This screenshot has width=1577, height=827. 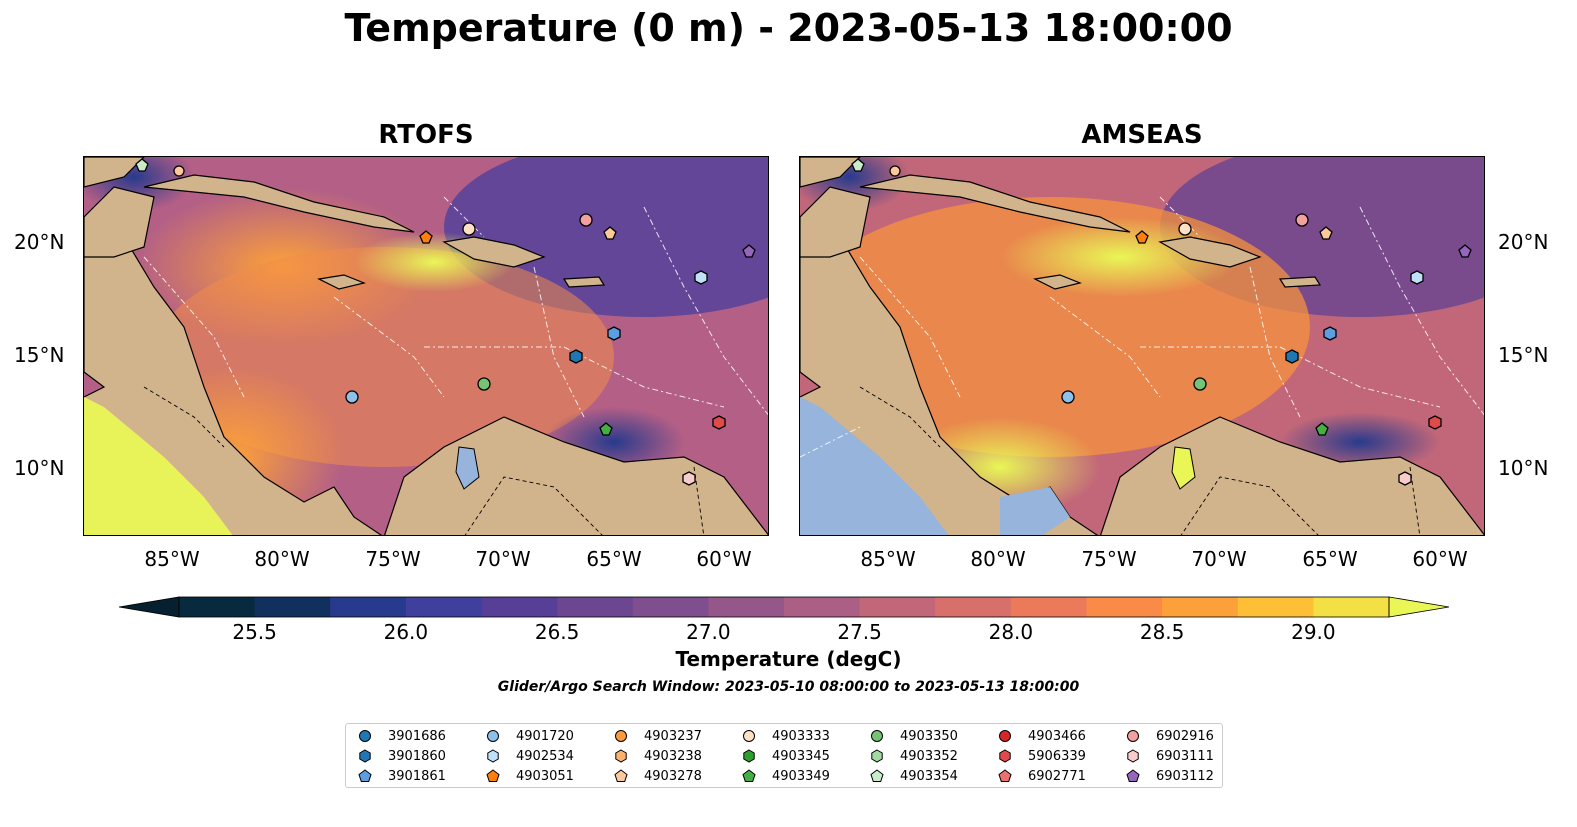 What do you see at coordinates (1057, 736) in the screenshot?
I see `legend-entry-label: 4903466` at bounding box center [1057, 736].